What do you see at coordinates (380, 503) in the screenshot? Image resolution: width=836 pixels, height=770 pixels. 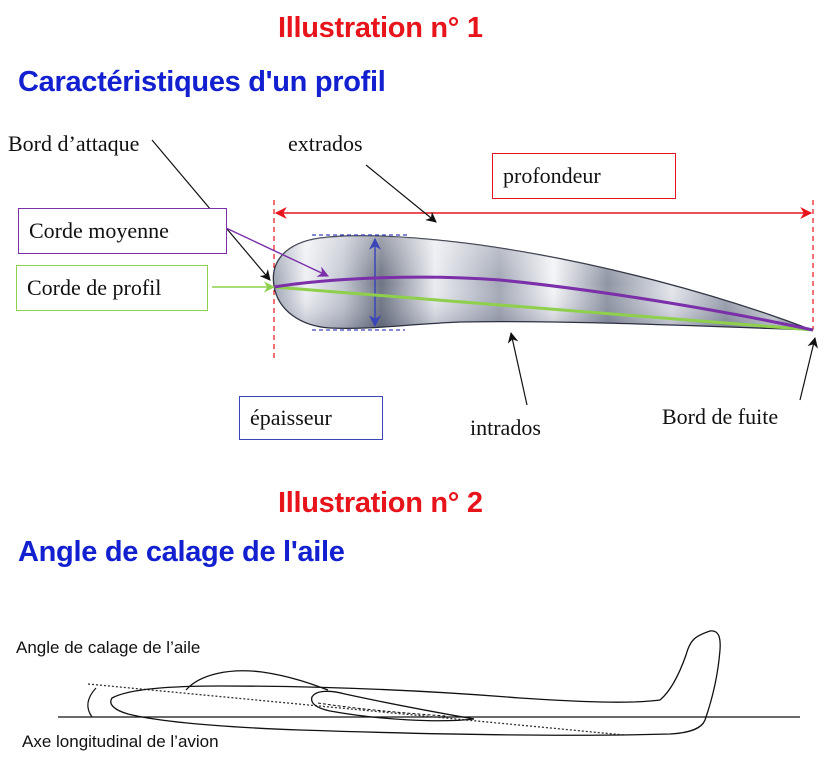 I see `illustration-2-number: Illustration n° 2` at bounding box center [380, 503].